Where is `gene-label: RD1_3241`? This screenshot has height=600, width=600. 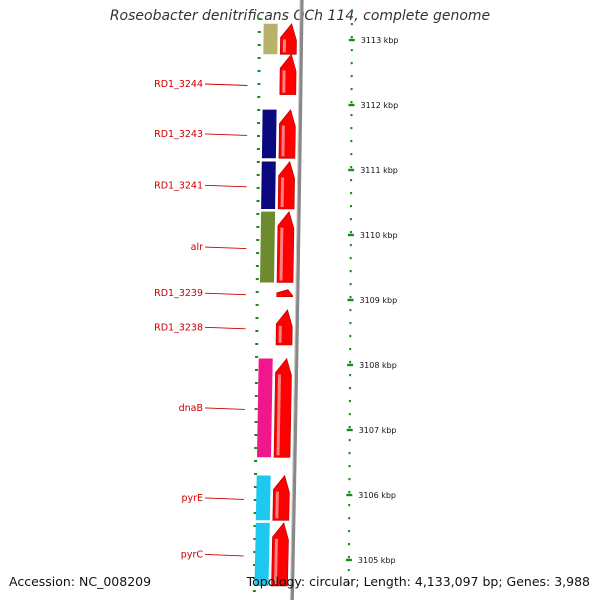 gene-label: RD1_3241 is located at coordinates (178, 185).